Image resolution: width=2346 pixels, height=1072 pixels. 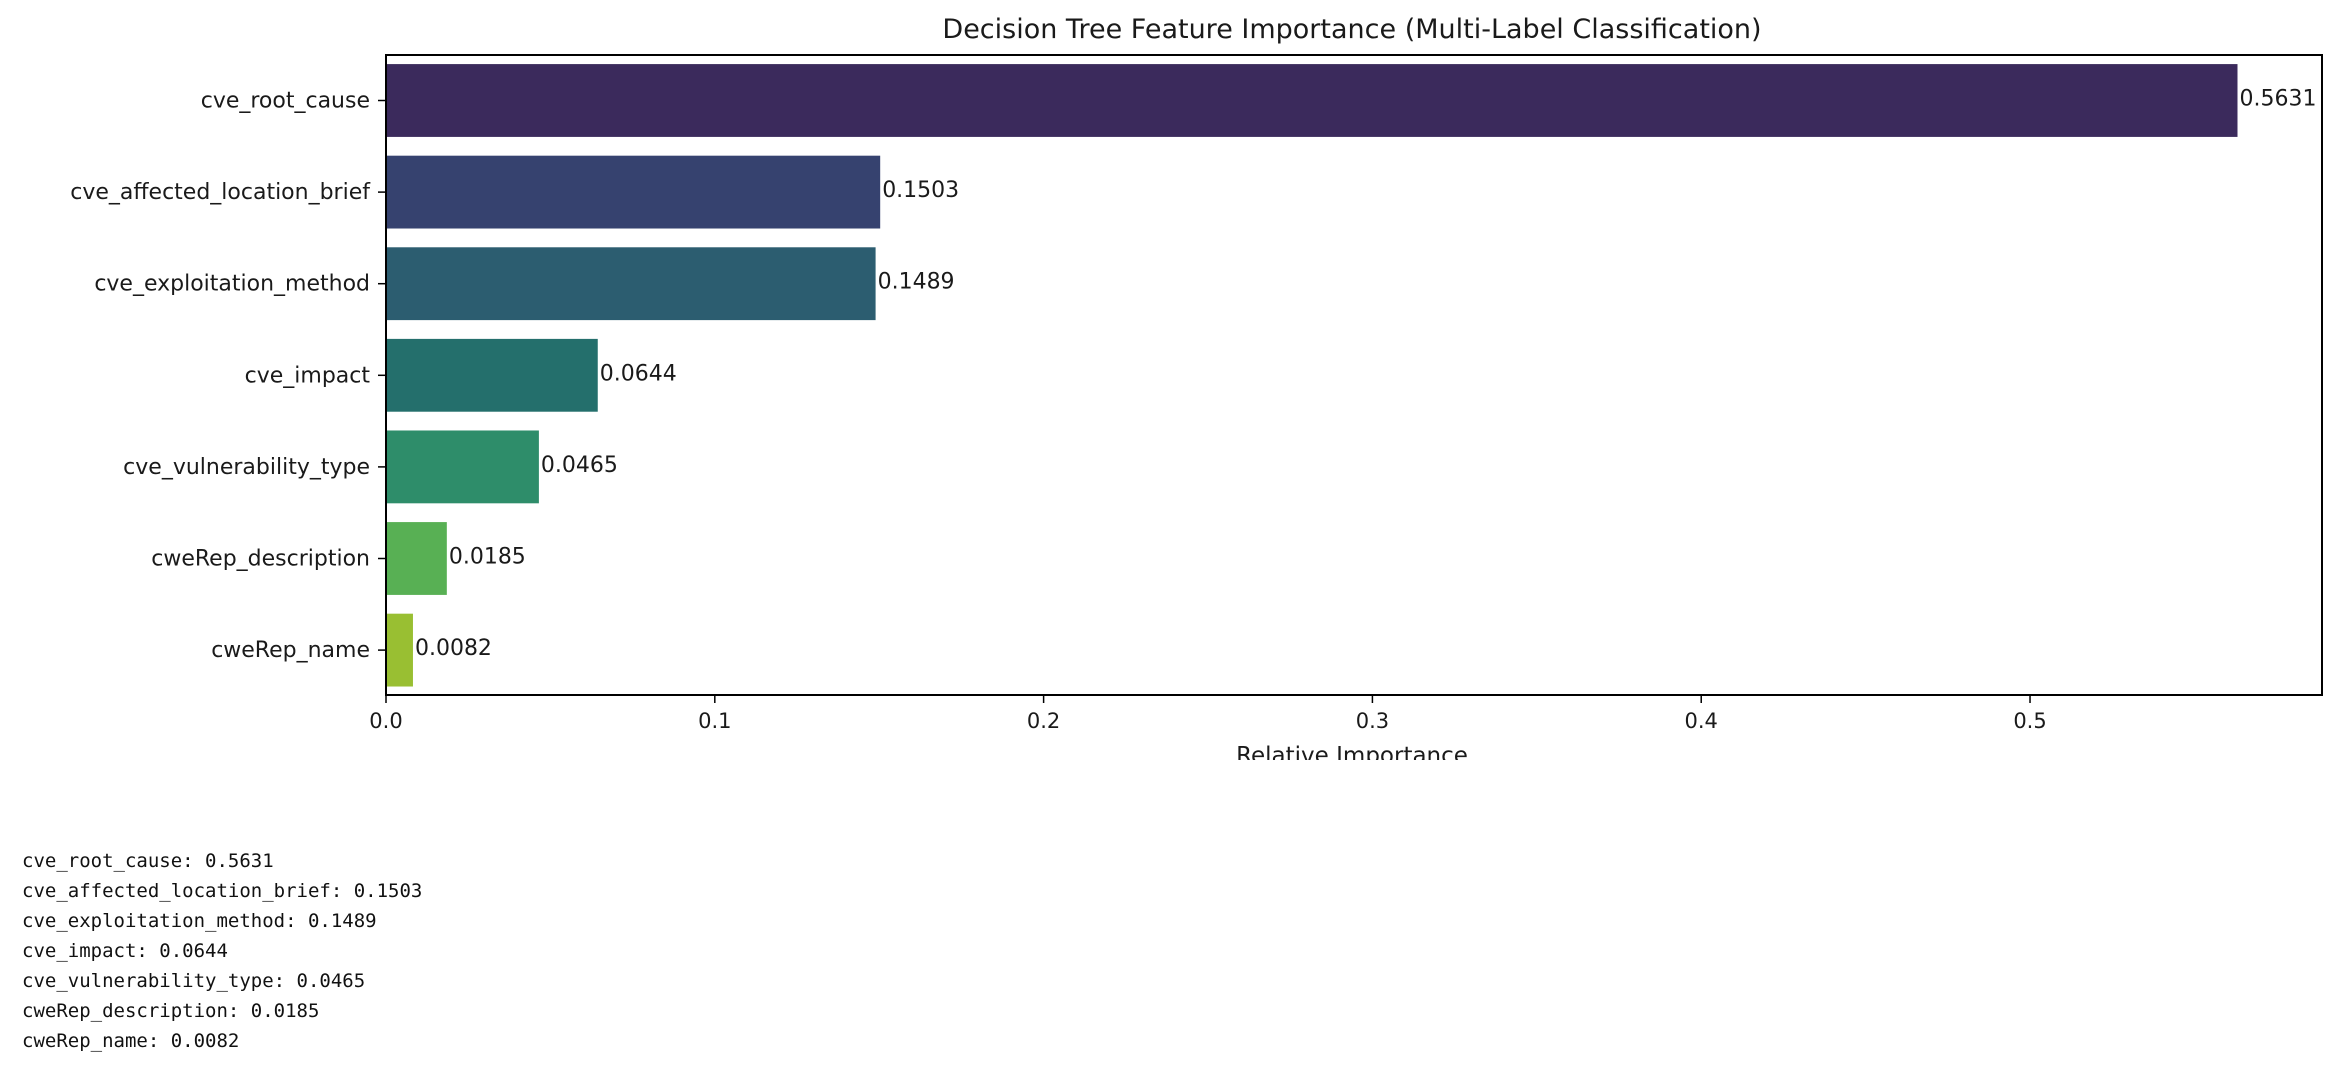 What do you see at coordinates (2029, 721) in the screenshot?
I see `x-tick-label: 0.5` at bounding box center [2029, 721].